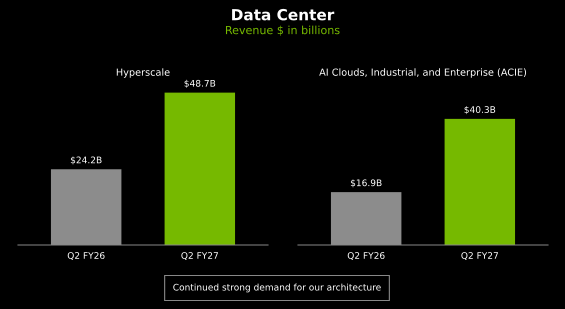  Describe the element at coordinates (480, 110) in the screenshot. I see `data-label: $40.3B` at that location.